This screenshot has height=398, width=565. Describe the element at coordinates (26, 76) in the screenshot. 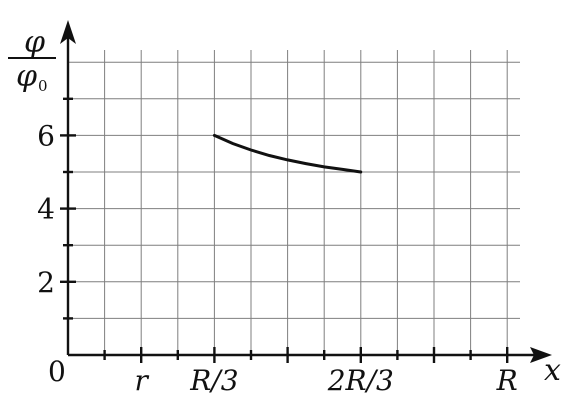

I see `y-axis-label-denominator: φ` at that location.